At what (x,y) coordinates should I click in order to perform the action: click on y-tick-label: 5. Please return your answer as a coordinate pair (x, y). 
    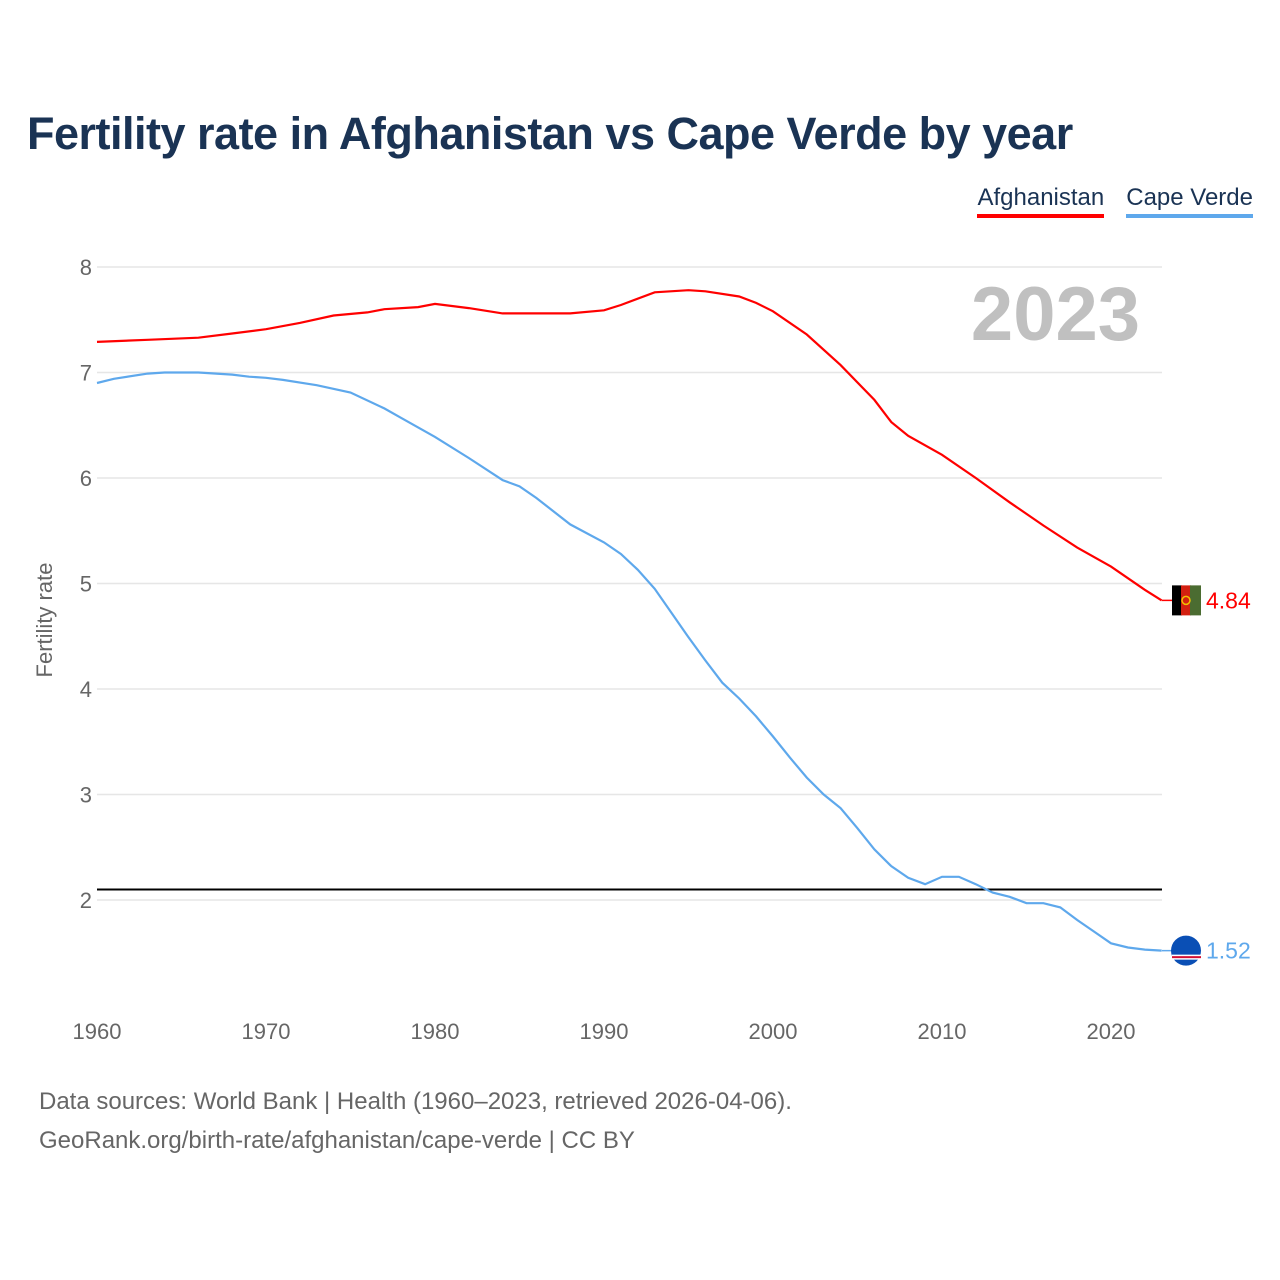
    Looking at the image, I should click on (86, 584).